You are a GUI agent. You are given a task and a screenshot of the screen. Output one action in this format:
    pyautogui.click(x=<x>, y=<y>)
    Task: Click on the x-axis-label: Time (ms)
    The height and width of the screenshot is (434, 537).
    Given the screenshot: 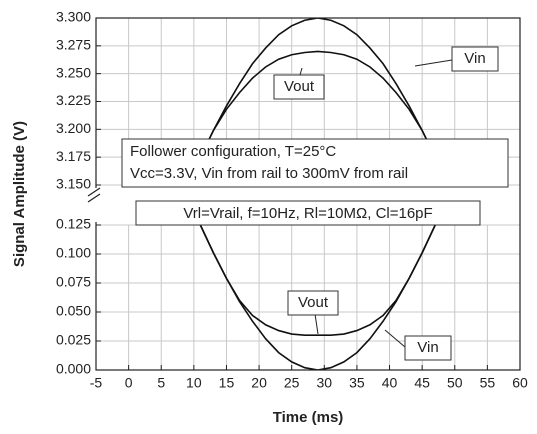 What is the action you would take?
    pyautogui.click(x=308, y=417)
    